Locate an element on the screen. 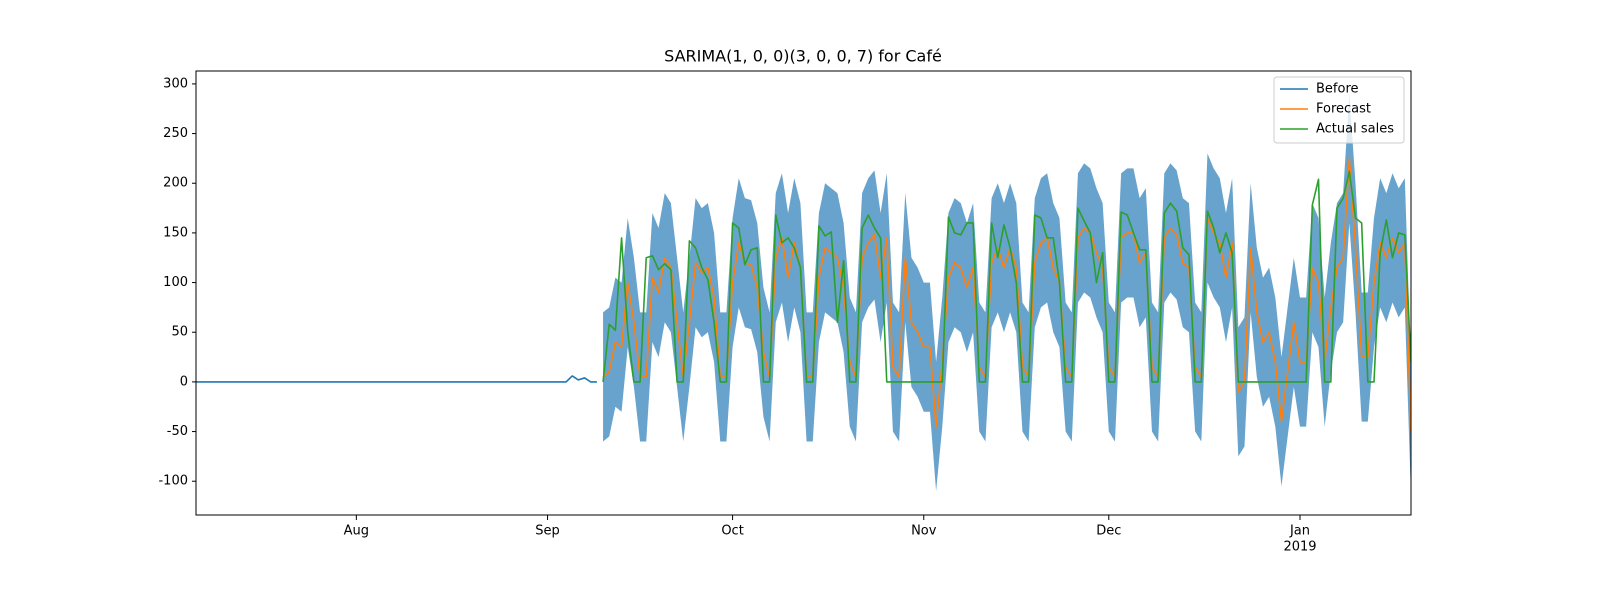 This screenshot has width=1600, height=600. legend-label: Actual sales is located at coordinates (1355, 129).